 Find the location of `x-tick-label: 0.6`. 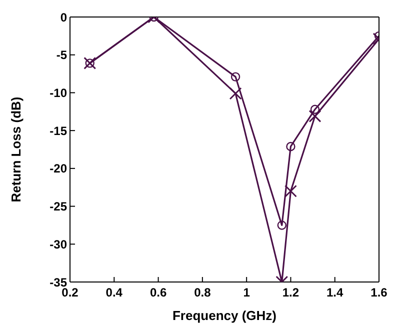

x-tick-label: 0.6 is located at coordinates (158, 293).